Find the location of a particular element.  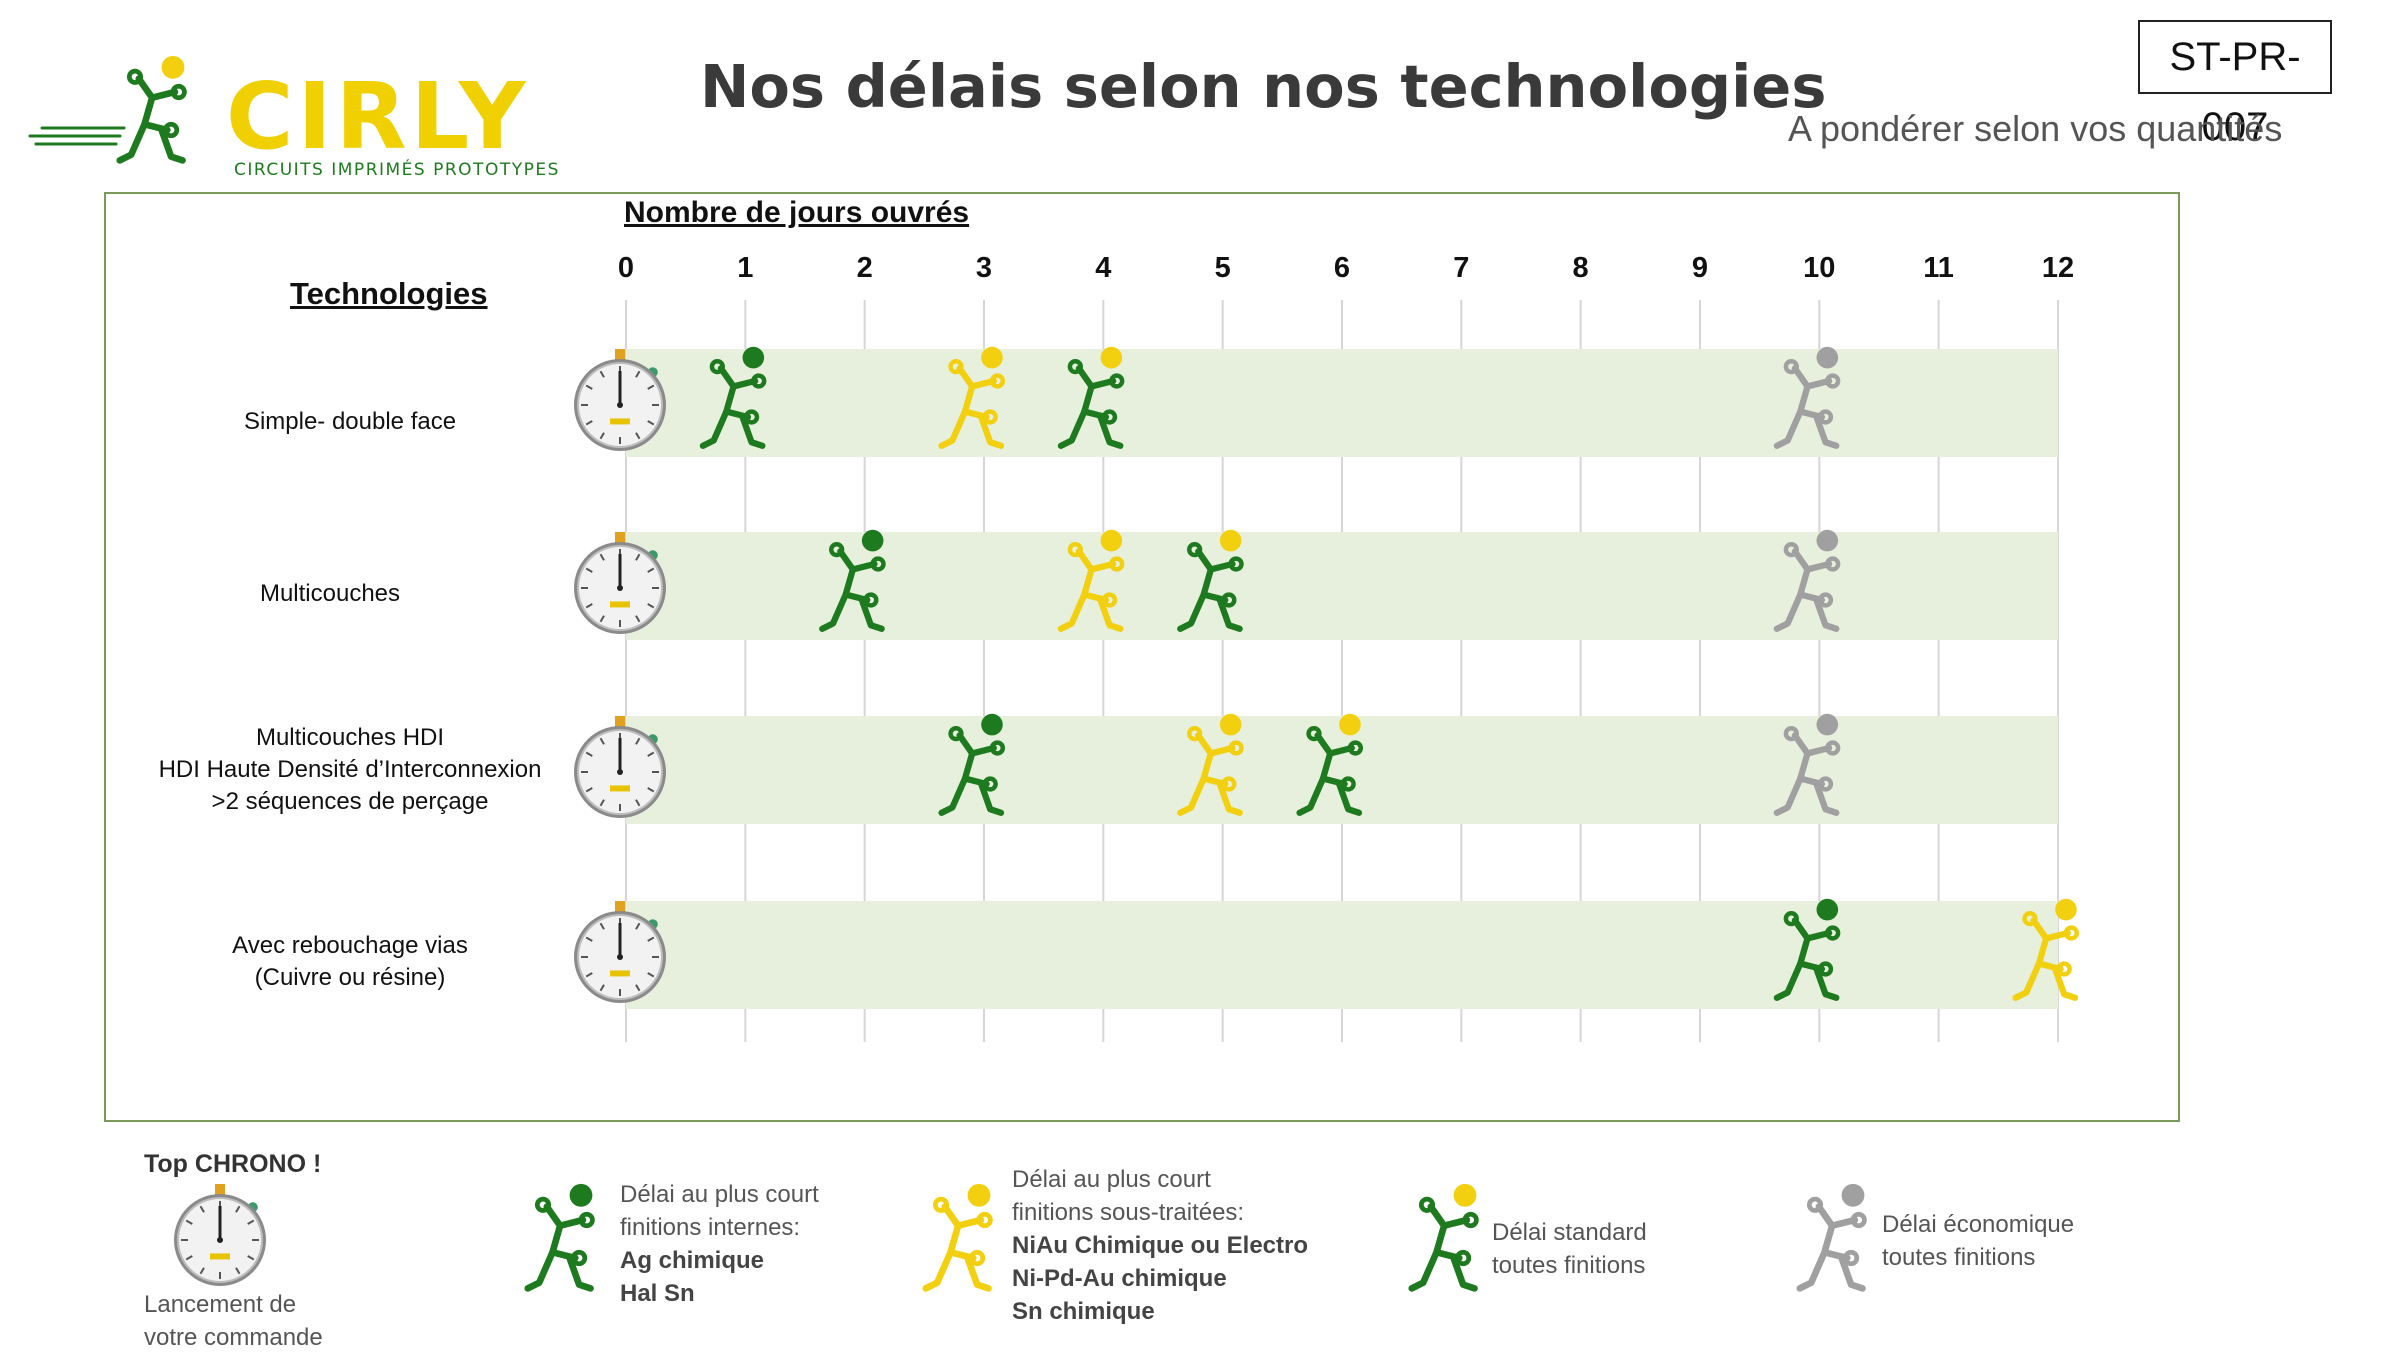

legend-yellow-bold-1: NiAu Chimique ou Electro is located at coordinates (1160, 1245).